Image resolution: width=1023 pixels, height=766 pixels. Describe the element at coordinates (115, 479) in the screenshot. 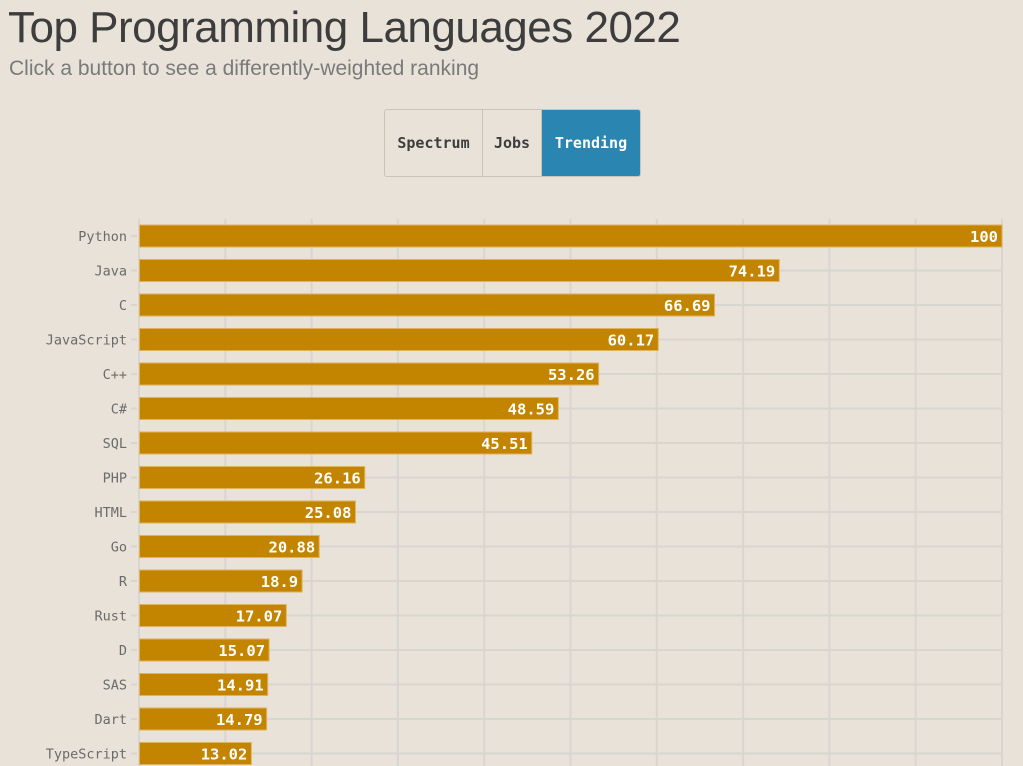

I see `y-tick-label: PHP` at that location.